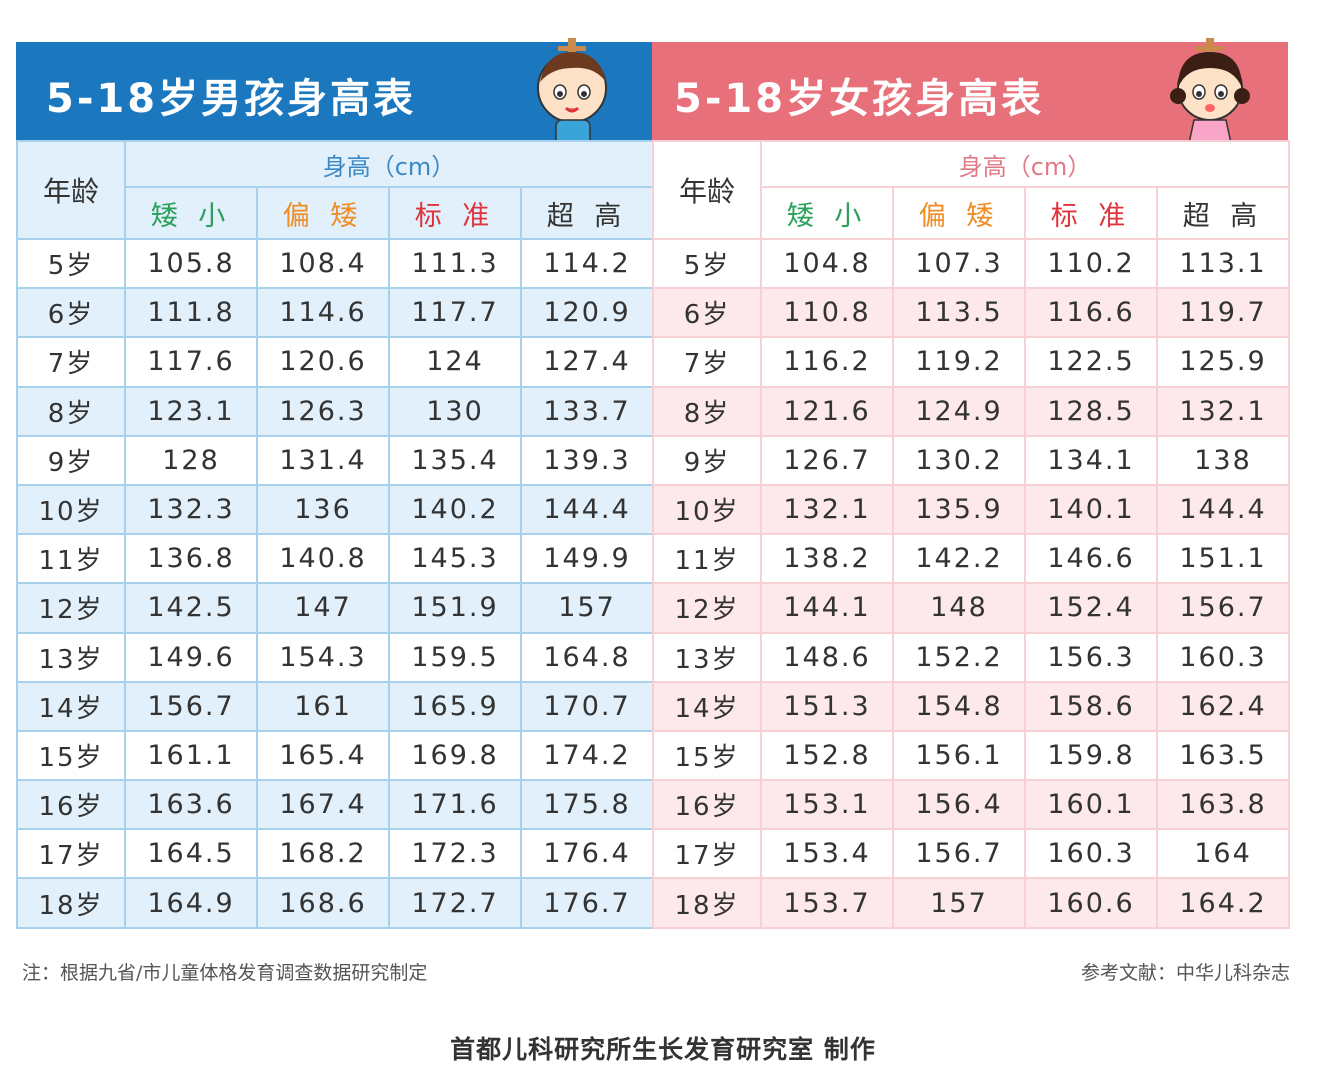 Image resolution: width=1326 pixels, height=1076 pixels. What do you see at coordinates (707, 460) in the screenshot?
I see `age-cell: 9岁` at bounding box center [707, 460].